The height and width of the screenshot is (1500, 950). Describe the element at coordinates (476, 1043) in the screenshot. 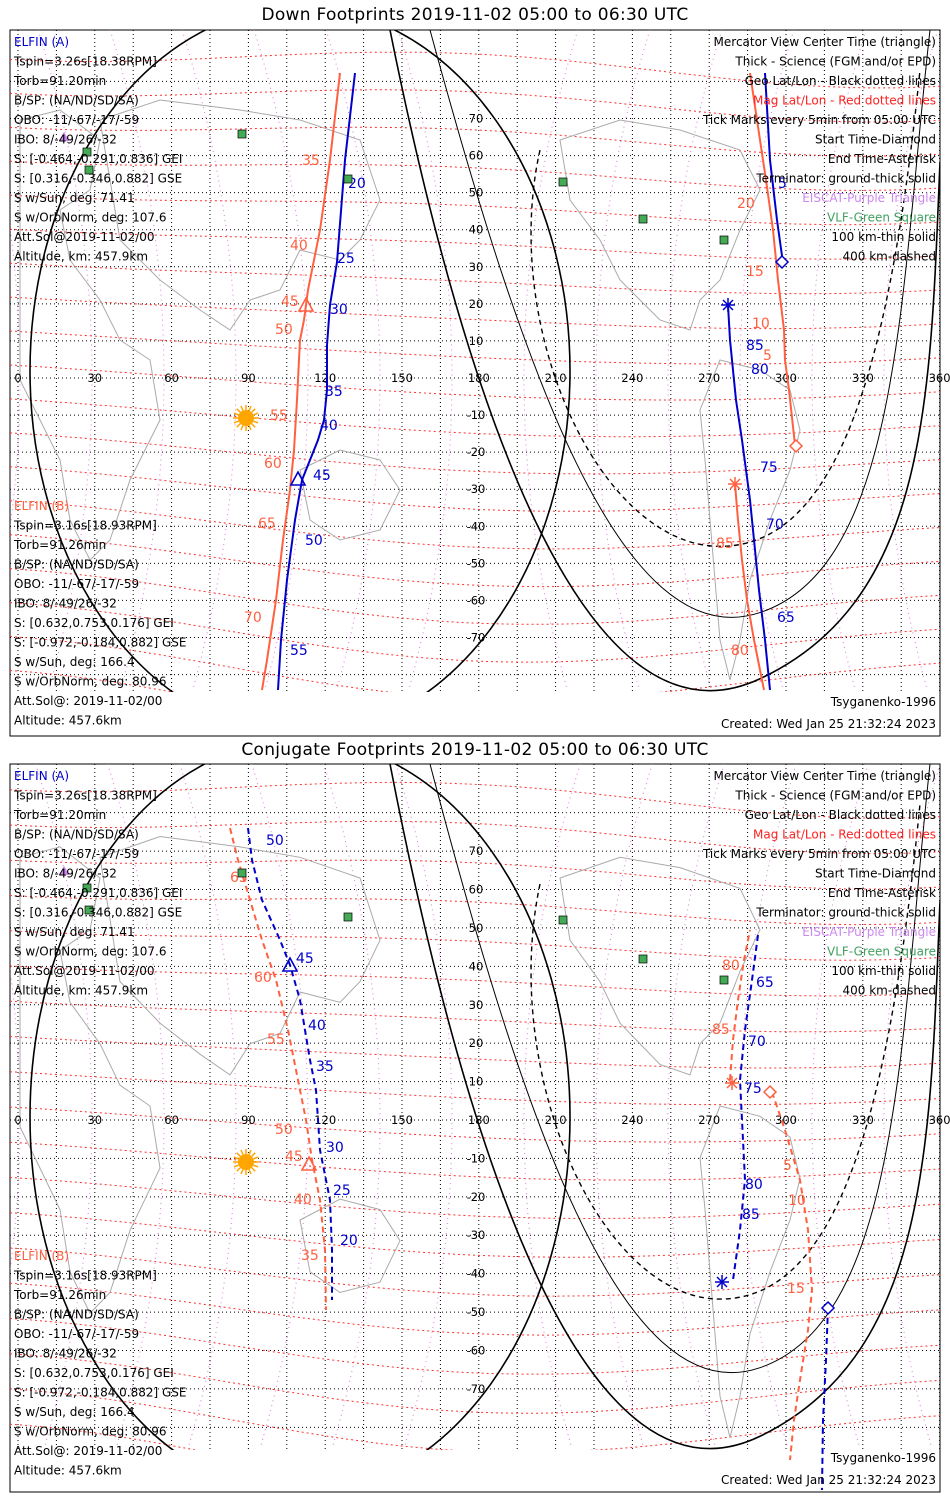

I see `lat-tick-label: 20` at that location.